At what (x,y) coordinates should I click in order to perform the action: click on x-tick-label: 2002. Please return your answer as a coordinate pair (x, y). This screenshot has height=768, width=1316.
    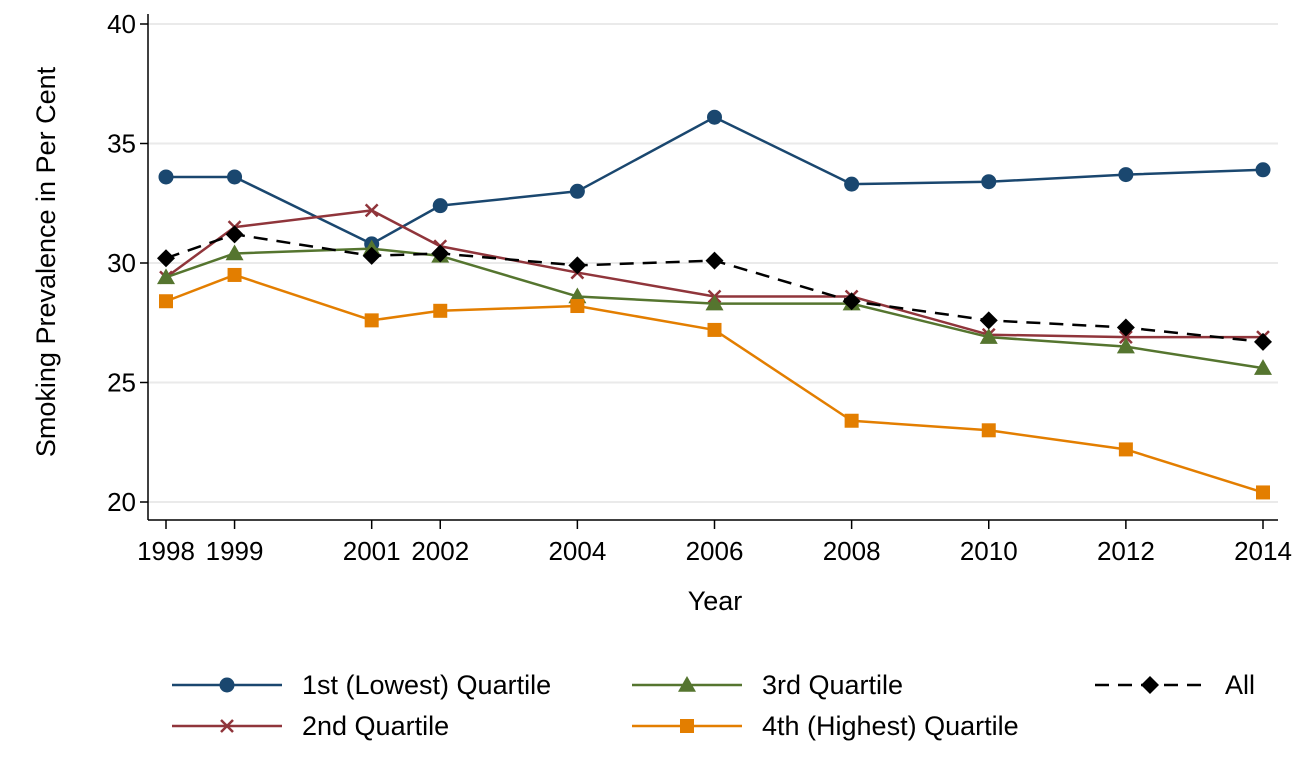
    Looking at the image, I should click on (440, 551).